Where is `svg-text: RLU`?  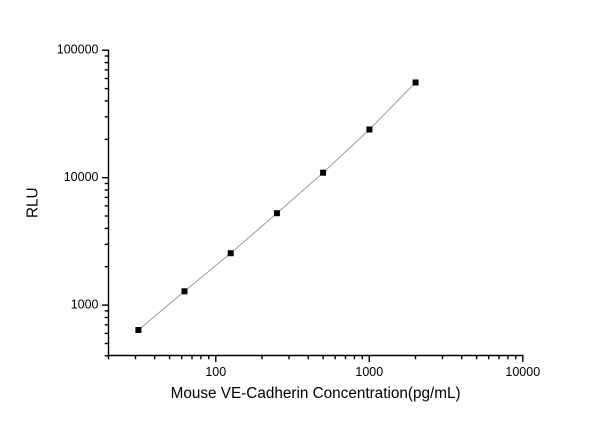
svg-text: RLU is located at coordinates (33, 202).